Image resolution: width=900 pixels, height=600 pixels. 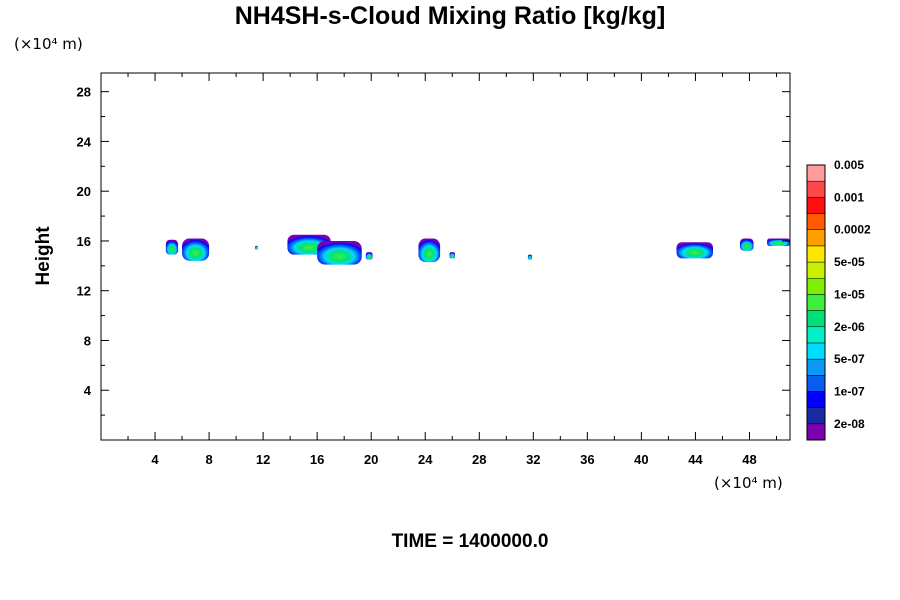 What do you see at coordinates (208, 459) in the screenshot?
I see `x-tick-label: 8` at bounding box center [208, 459].